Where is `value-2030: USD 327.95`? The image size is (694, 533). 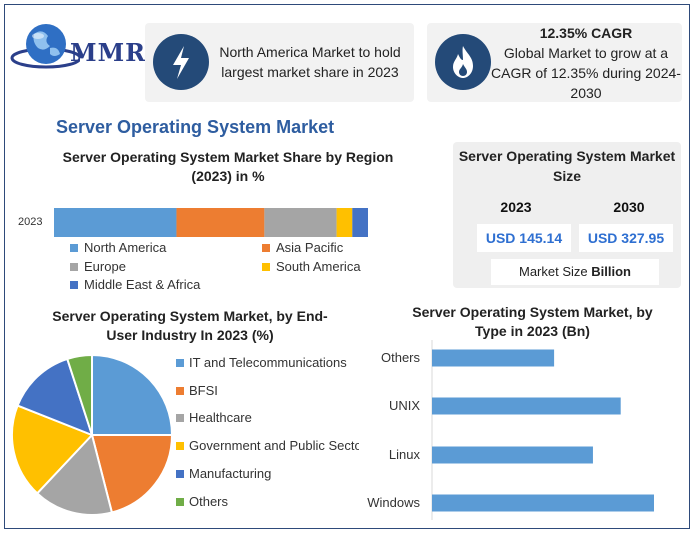 value-2030: USD 327.95 is located at coordinates (626, 238).